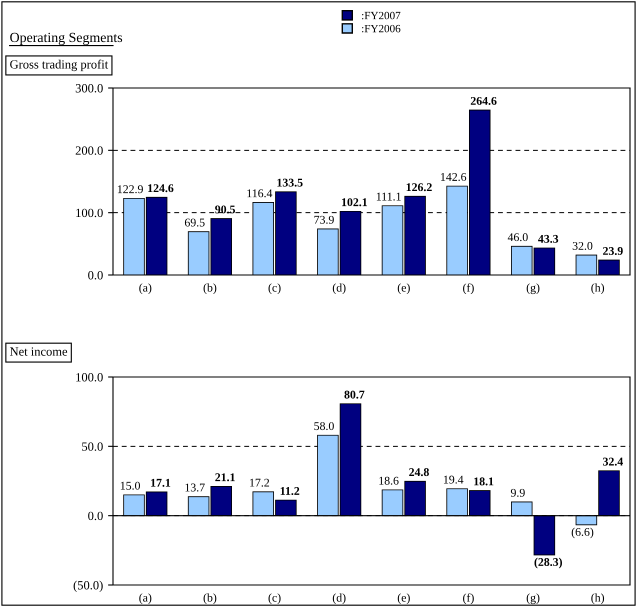  Describe the element at coordinates (381, 16) in the screenshot. I see `legend-label: :FY2007` at that location.